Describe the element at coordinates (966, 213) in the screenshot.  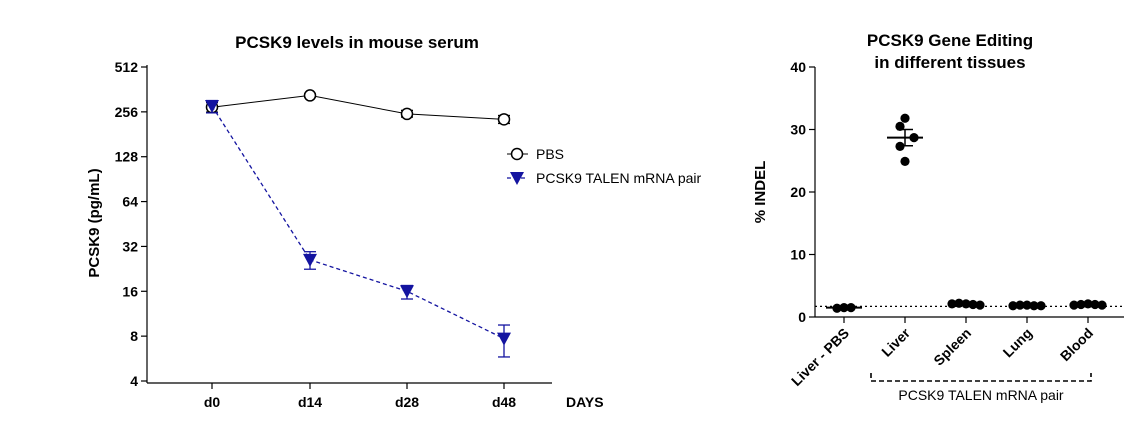
I see `editing-chart-points` at that location.